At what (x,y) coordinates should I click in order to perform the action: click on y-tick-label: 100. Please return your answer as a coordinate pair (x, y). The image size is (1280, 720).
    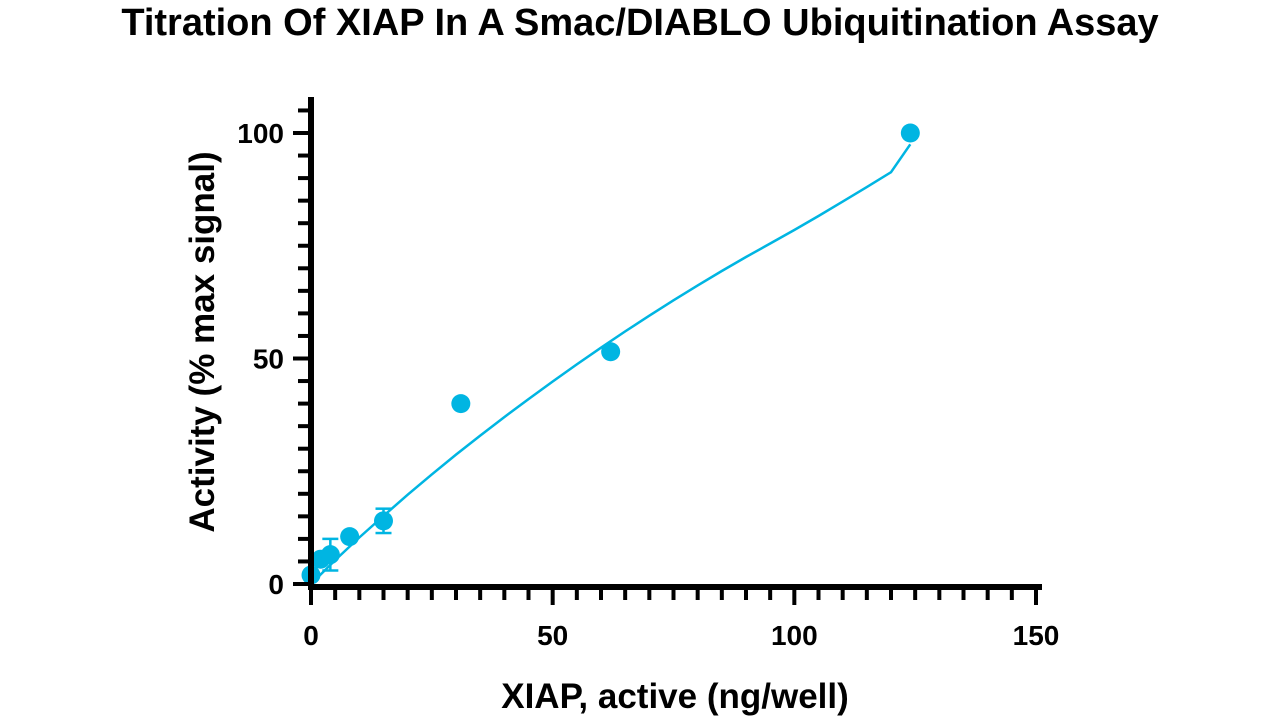
    Looking at the image, I should click on (260, 133).